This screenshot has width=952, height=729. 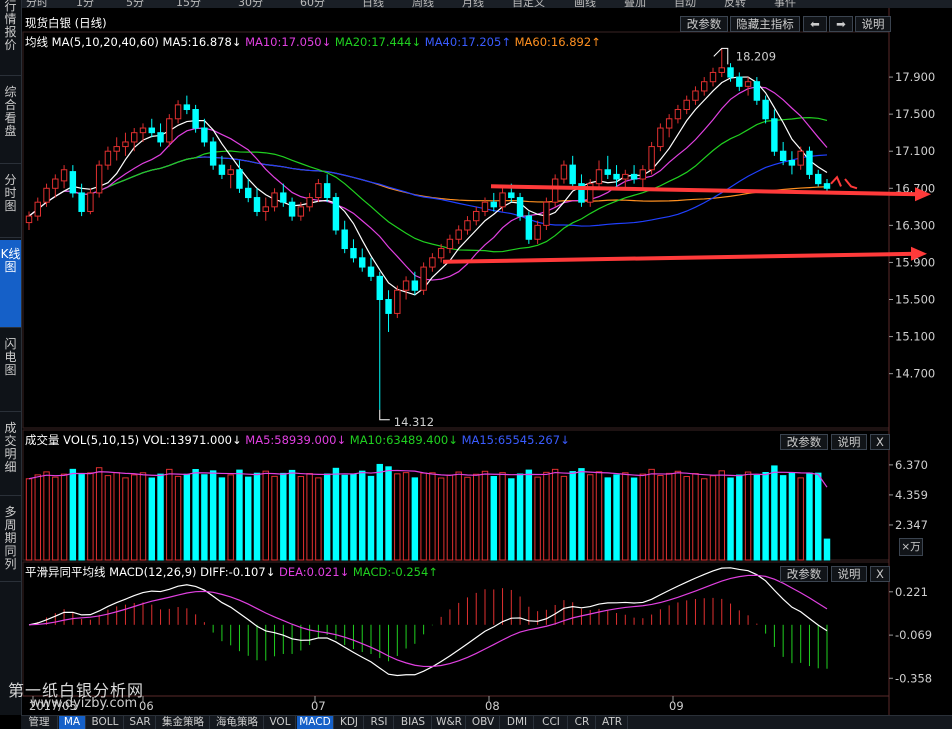 I want to click on period-tab: 反转, so click(x=735, y=4).